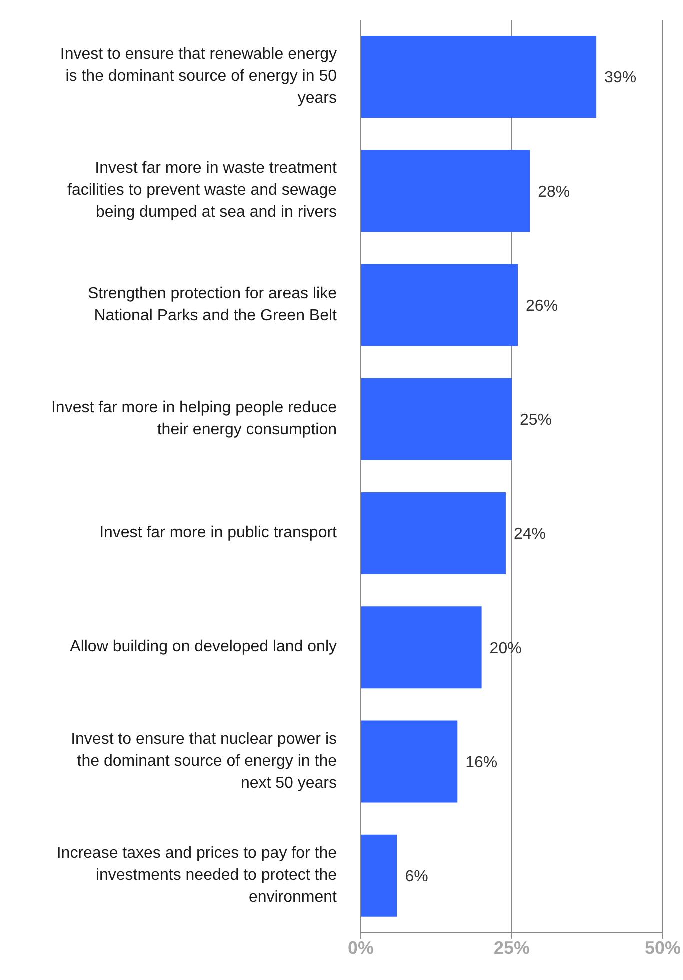  Describe the element at coordinates (482, 763) in the screenshot. I see `data-label: 16%` at that location.